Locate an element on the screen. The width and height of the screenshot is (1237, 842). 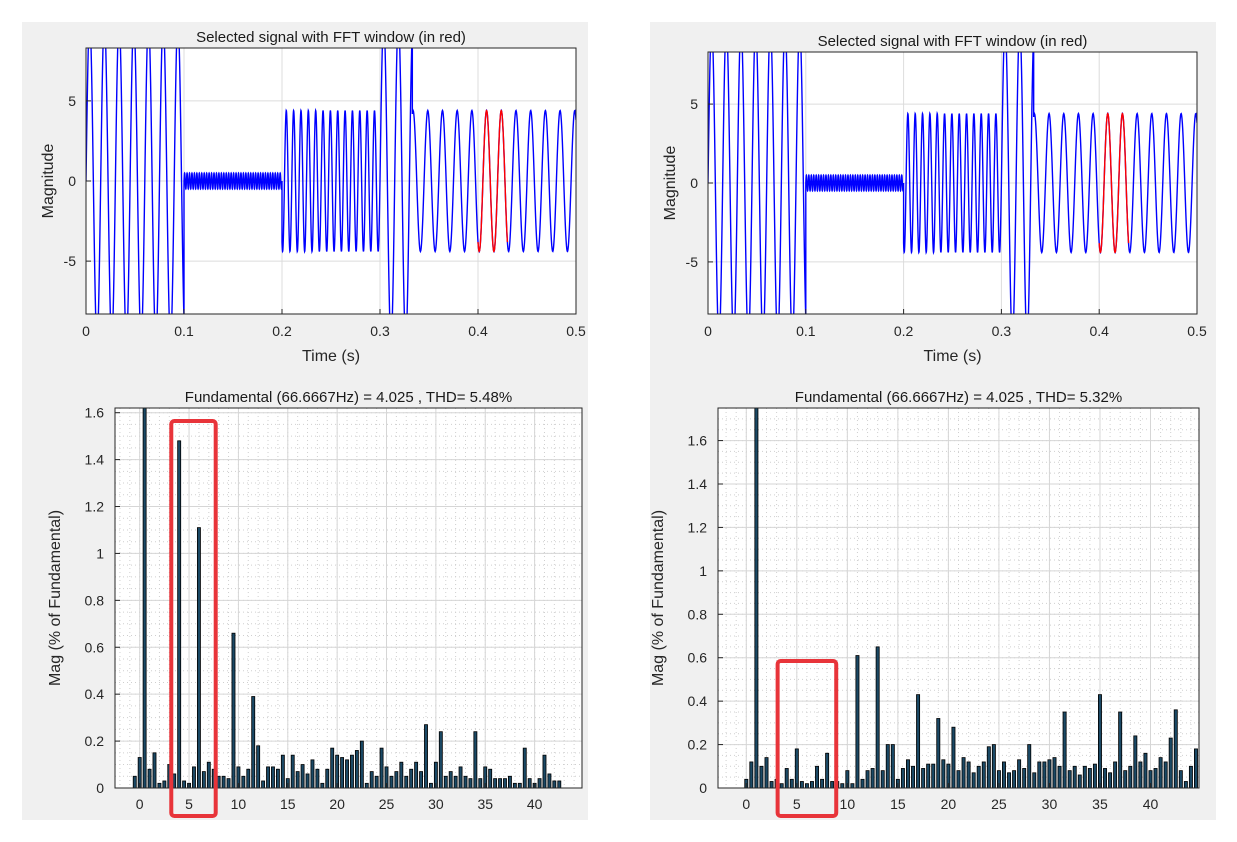
plot-contents is located at coordinates (952, 183).